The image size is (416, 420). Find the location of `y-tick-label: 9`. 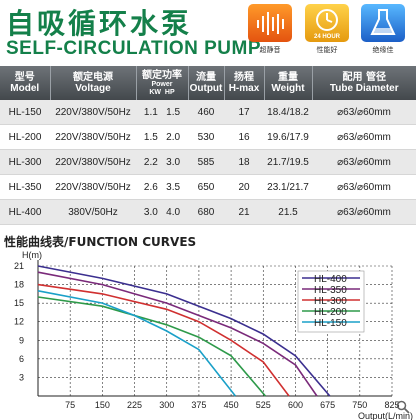

y-tick-label: 9 is located at coordinates (21, 340).